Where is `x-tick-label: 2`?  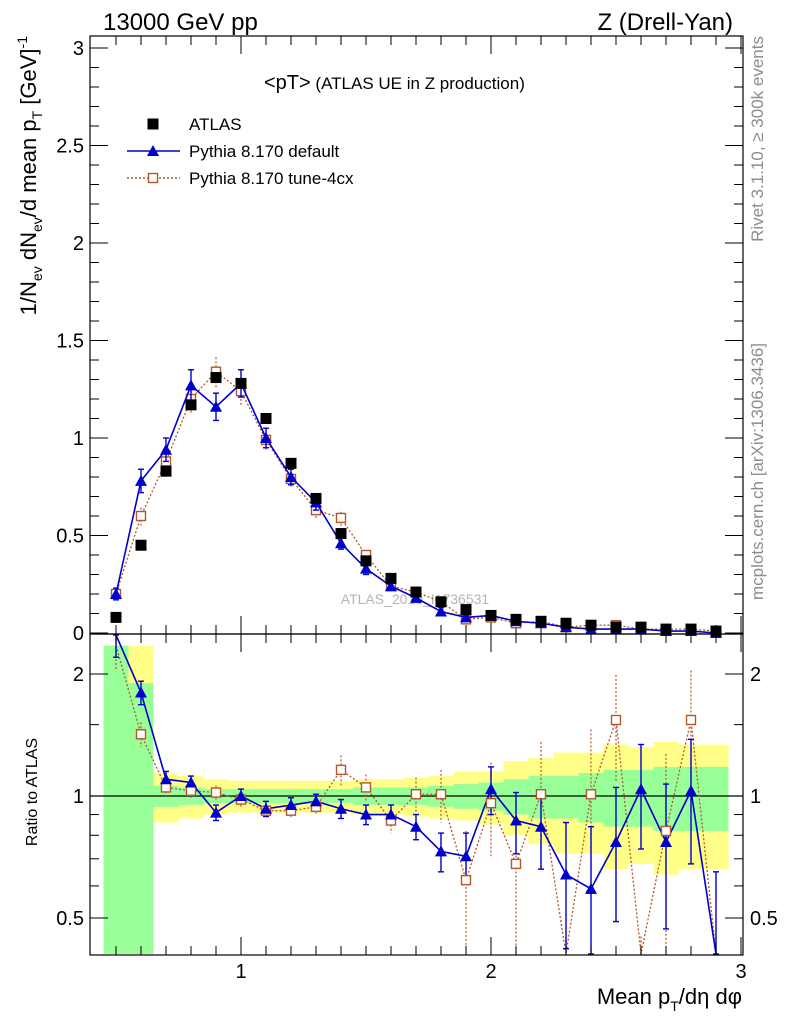
x-tick-label: 2 is located at coordinates (490, 972).